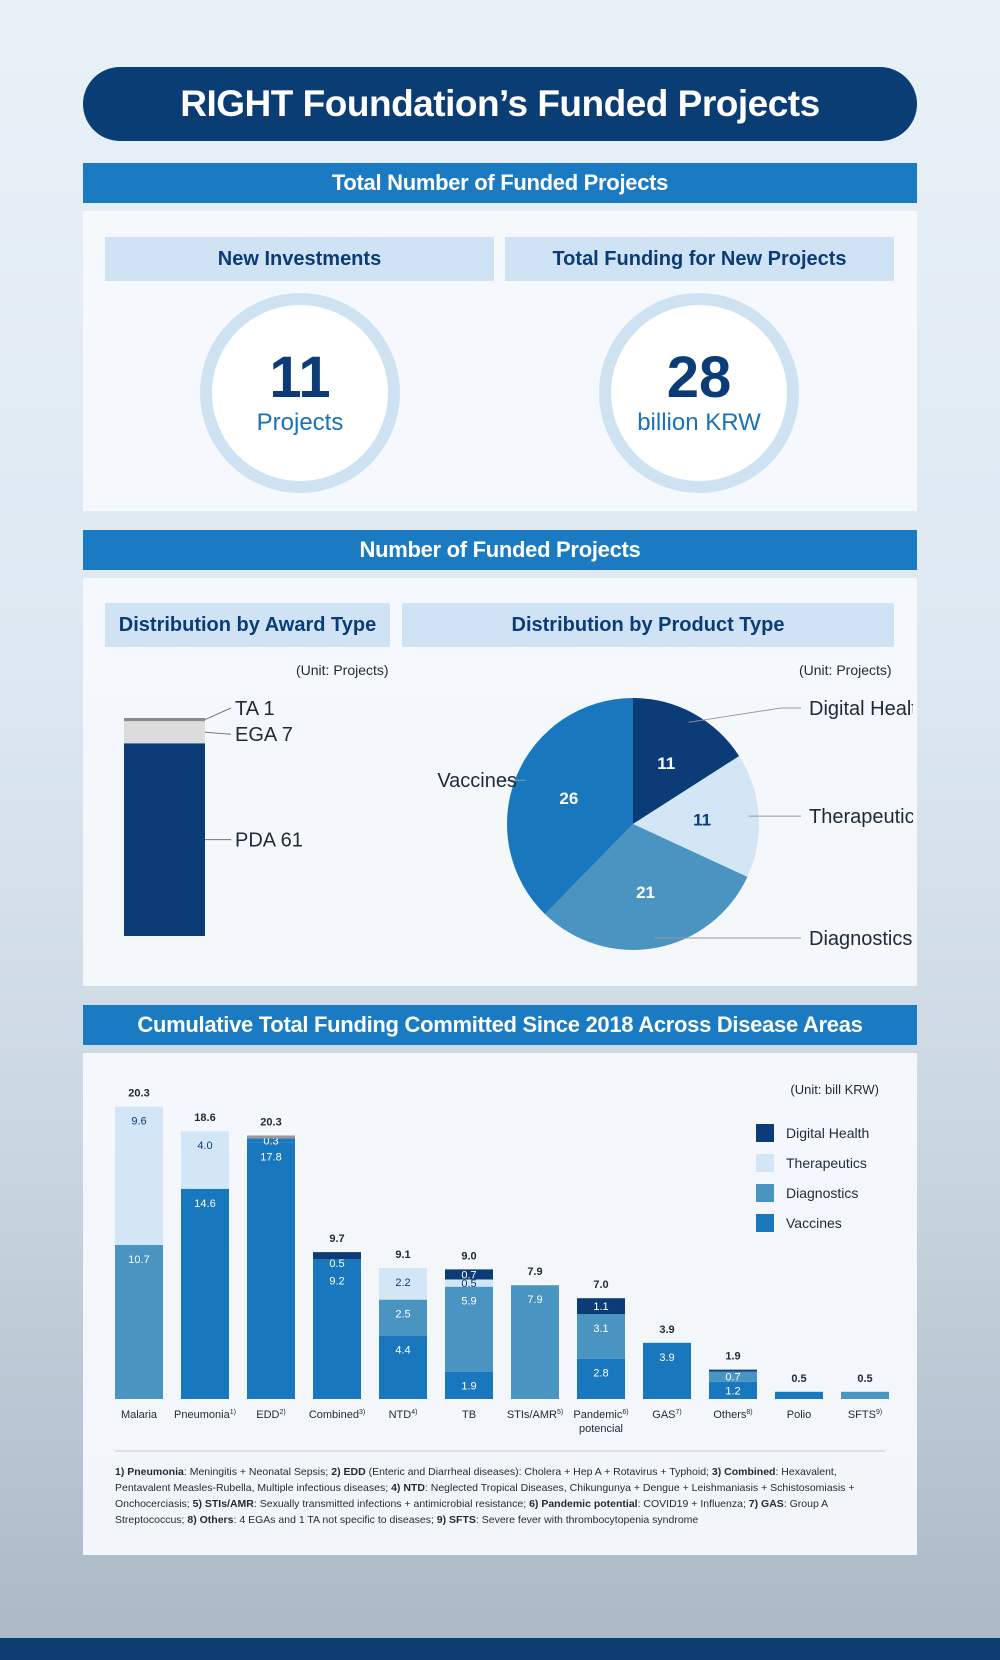 Image resolution: width=1000 pixels, height=1660 pixels. I want to click on footnote-term-4: 5) STIs/AMR, so click(223, 1504).